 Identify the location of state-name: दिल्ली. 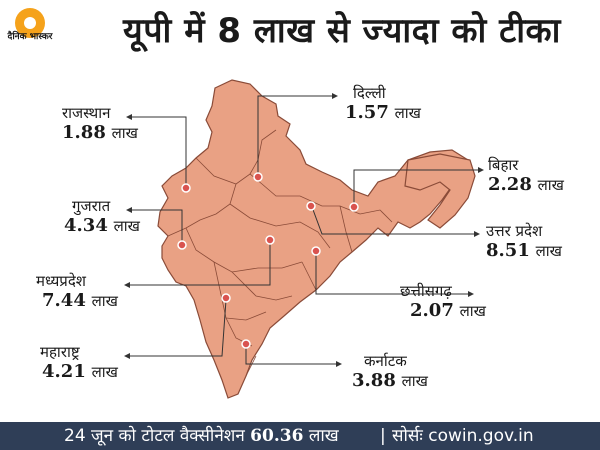
(369, 93).